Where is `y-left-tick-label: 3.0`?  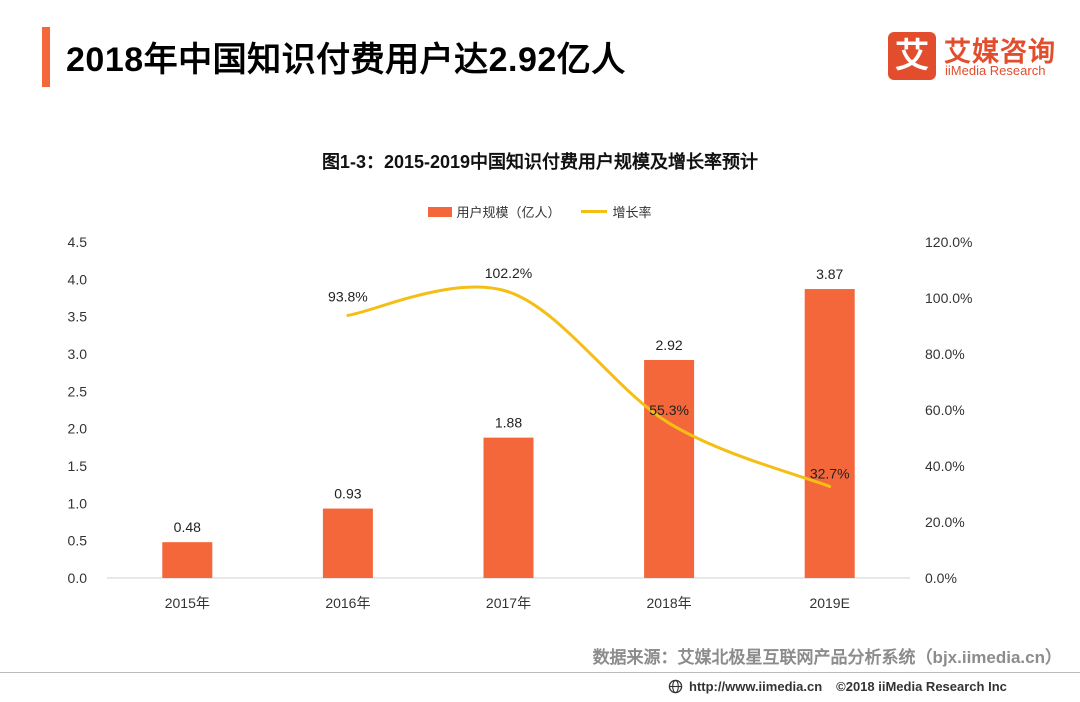
y-left-tick-label: 3.0 is located at coordinates (78, 354).